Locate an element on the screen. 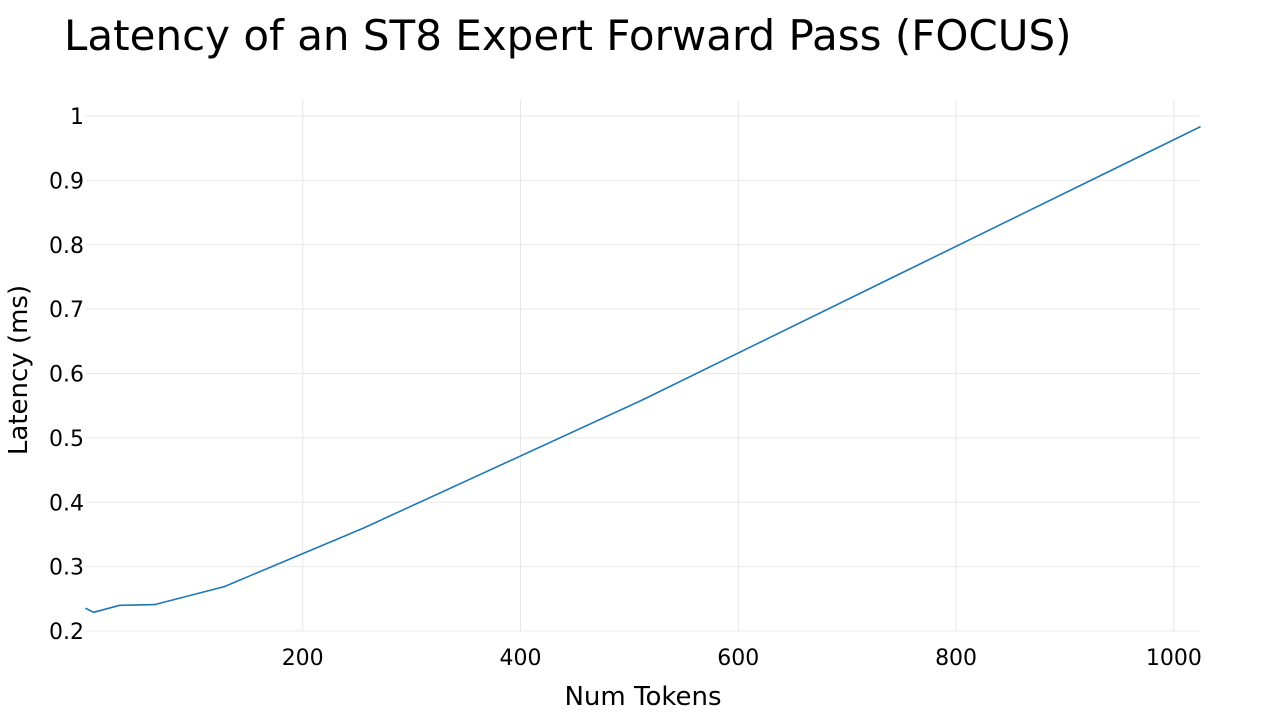 This screenshot has height=720, width=1280. x-tick-label: 600 is located at coordinates (738, 658).